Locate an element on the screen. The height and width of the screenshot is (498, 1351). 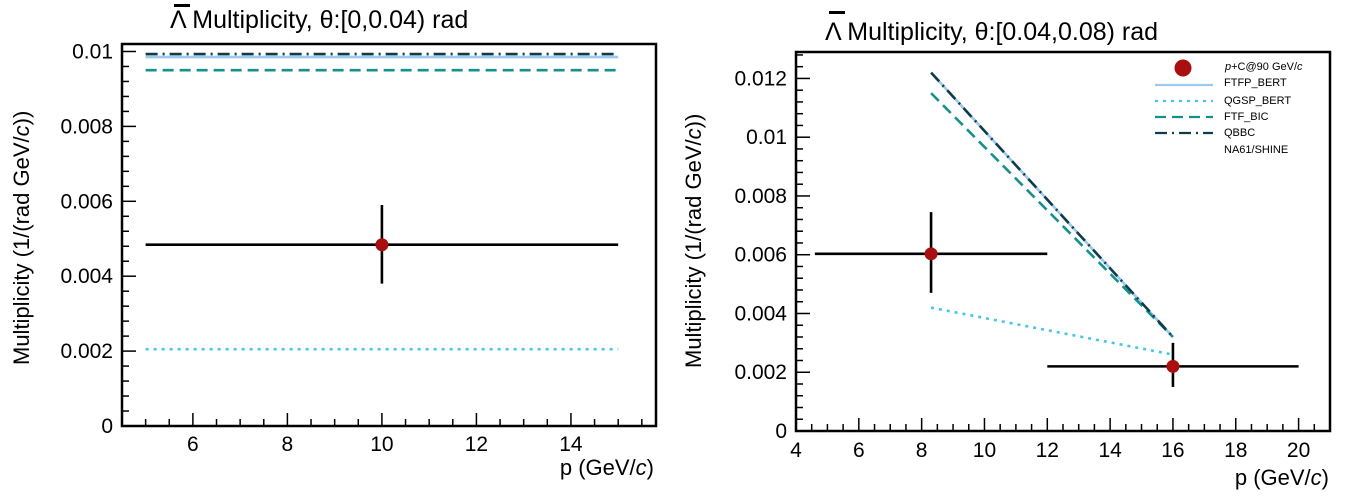
right-x-label-end: ) is located at coordinates (1325, 477).